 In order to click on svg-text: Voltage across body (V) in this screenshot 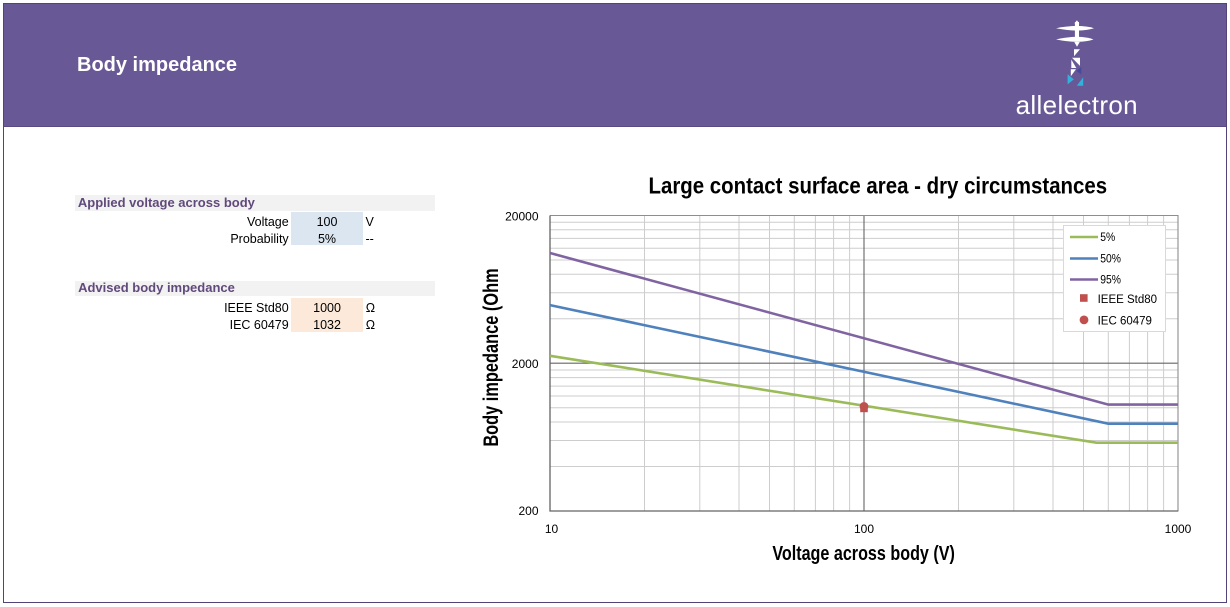, I will do `click(863, 552)`.